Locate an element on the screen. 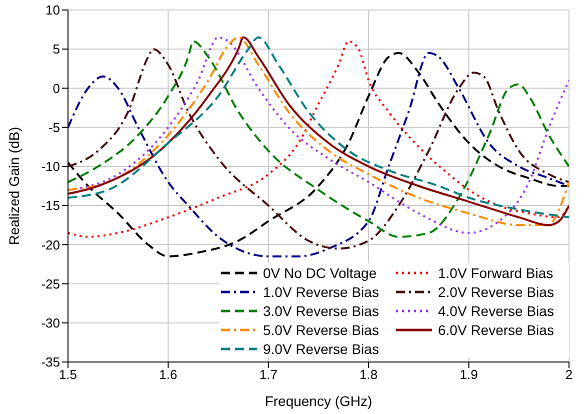 The width and height of the screenshot is (586, 414). x-tick-label: 2 is located at coordinates (569, 374).